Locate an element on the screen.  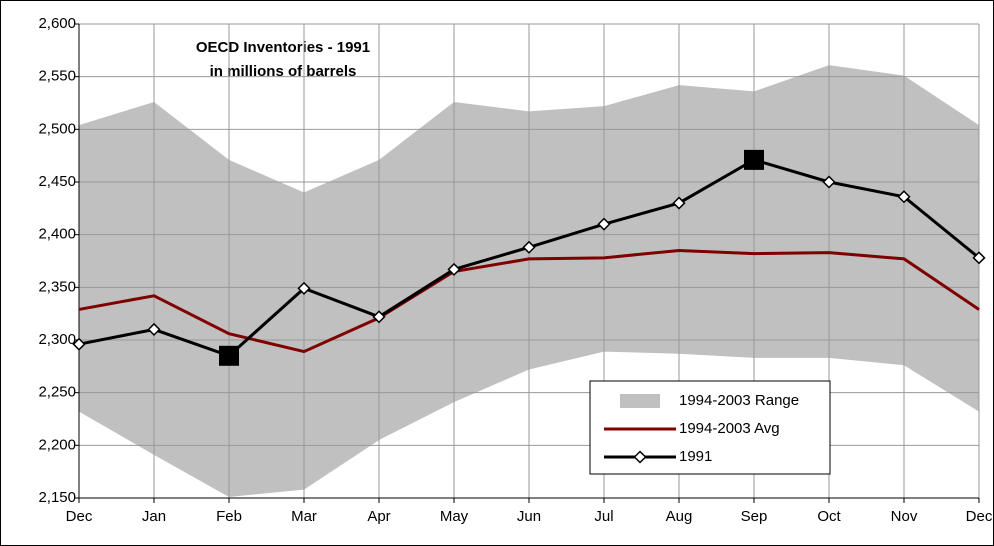
legend-label: 1994-2003 Range is located at coordinates (739, 400).